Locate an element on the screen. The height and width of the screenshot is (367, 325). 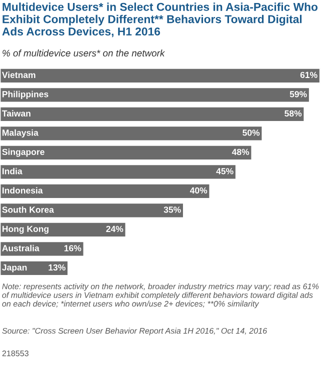
y-tick-label: Hong Kong is located at coordinates (25, 230).